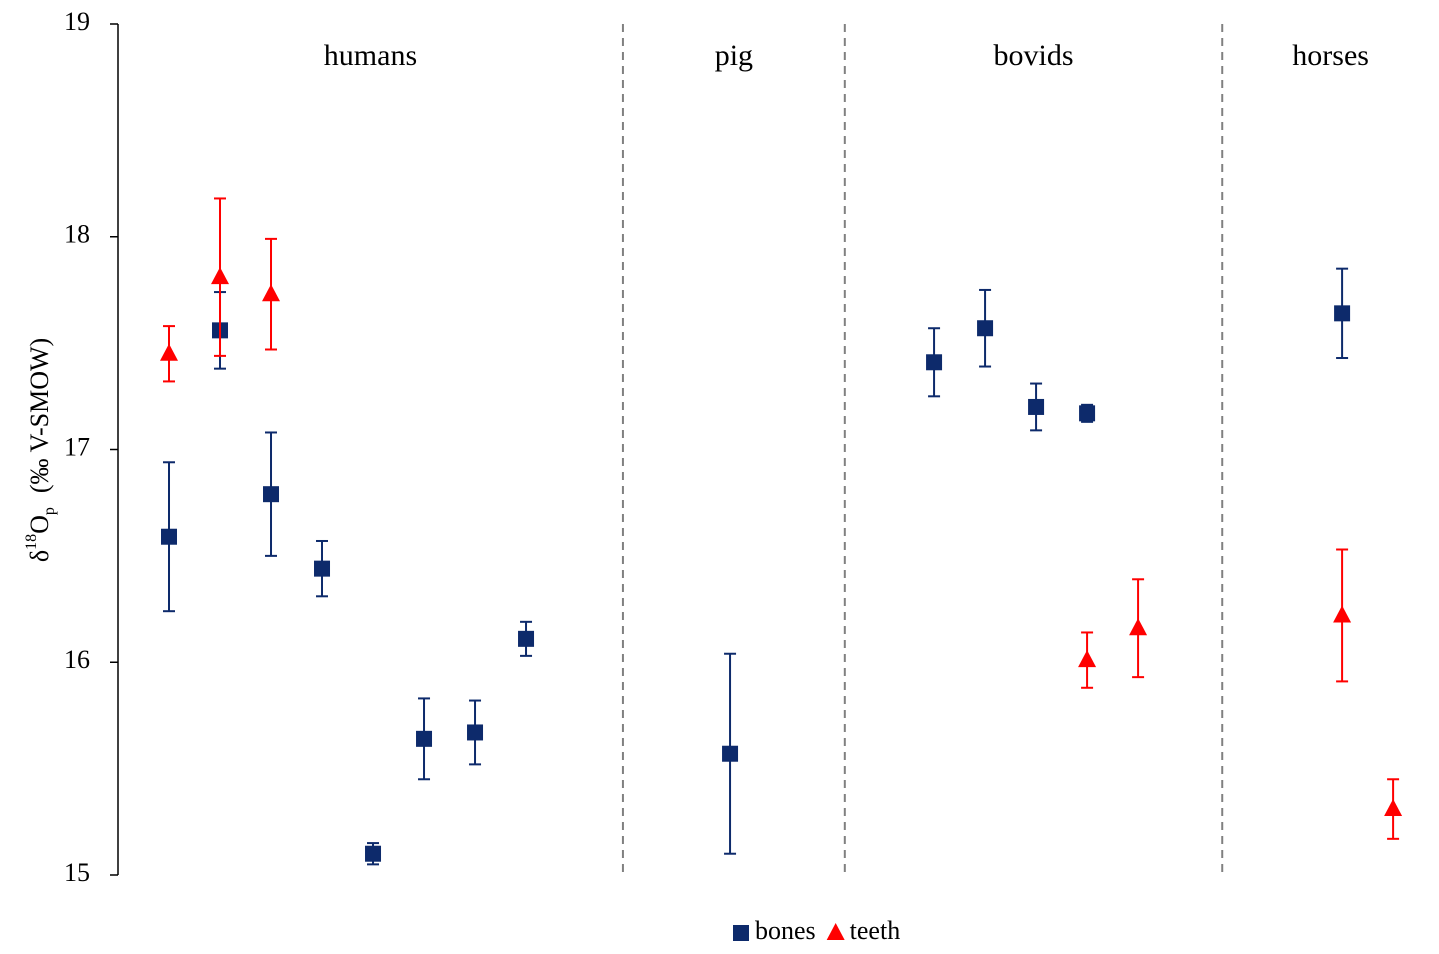 The image size is (1439, 954). What do you see at coordinates (785, 930) in the screenshot?
I see `legend-label: bones` at bounding box center [785, 930].